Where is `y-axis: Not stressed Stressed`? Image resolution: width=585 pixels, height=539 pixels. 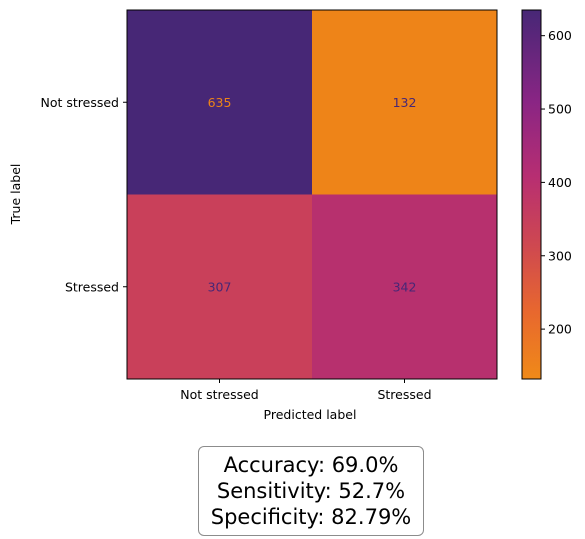 y-axis: Not stressed Stressed is located at coordinates (84, 194).